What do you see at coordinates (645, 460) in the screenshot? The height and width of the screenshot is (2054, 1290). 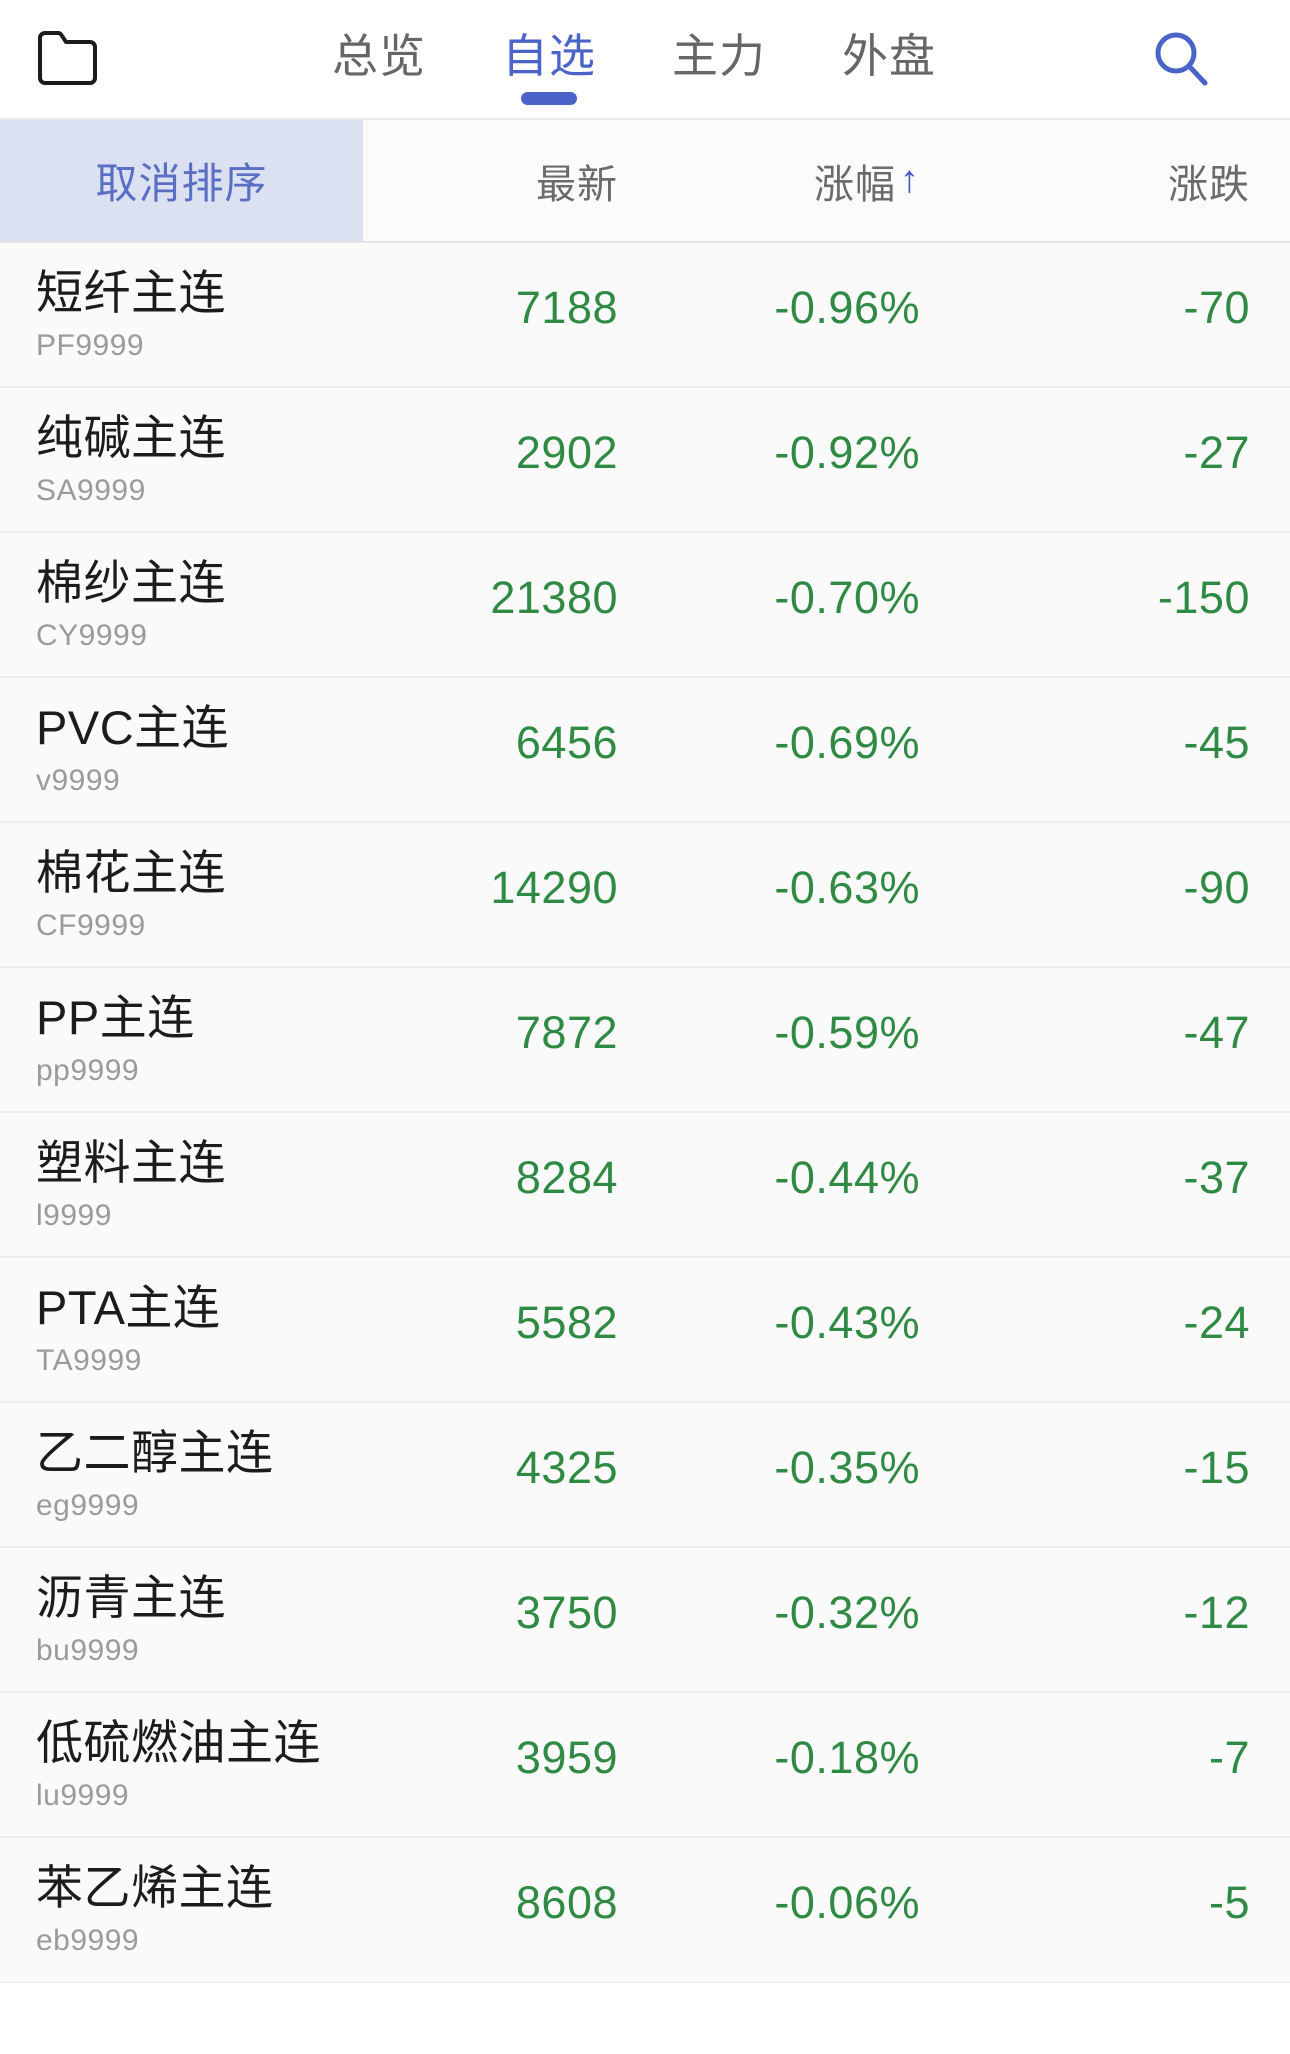 I see `quote-row: 纯碱主连 SA9999 2902 -0.92% -27` at bounding box center [645, 460].